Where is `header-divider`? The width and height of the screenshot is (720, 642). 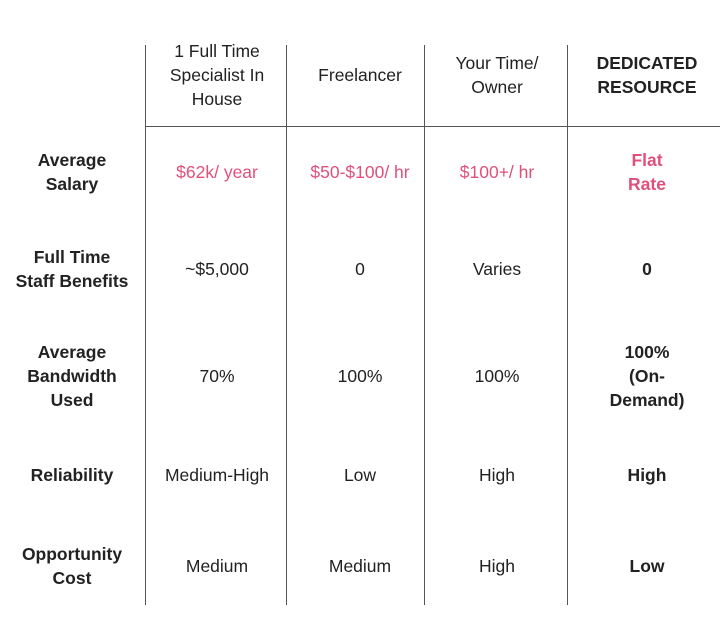 header-divider is located at coordinates (432, 126).